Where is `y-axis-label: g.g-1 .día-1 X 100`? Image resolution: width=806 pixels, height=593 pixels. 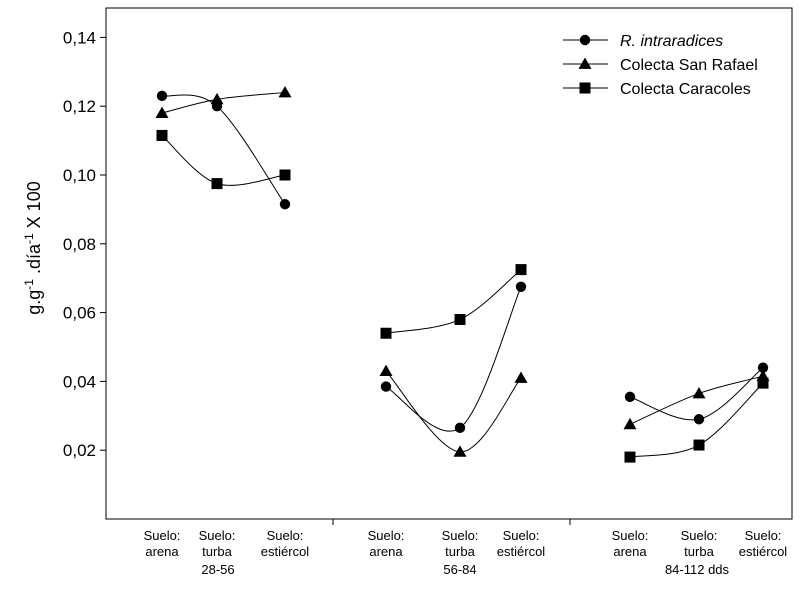 y-axis-label: g.g-1 .día-1 X 100 is located at coordinates (33, 247).